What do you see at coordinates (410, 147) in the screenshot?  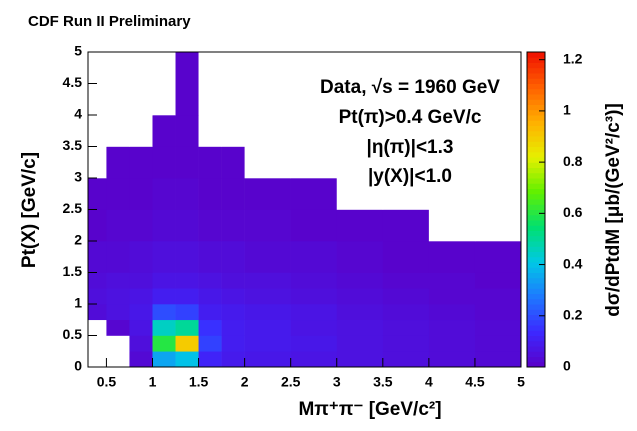 I see `annotation: |η(π)|<1.3` at bounding box center [410, 147].